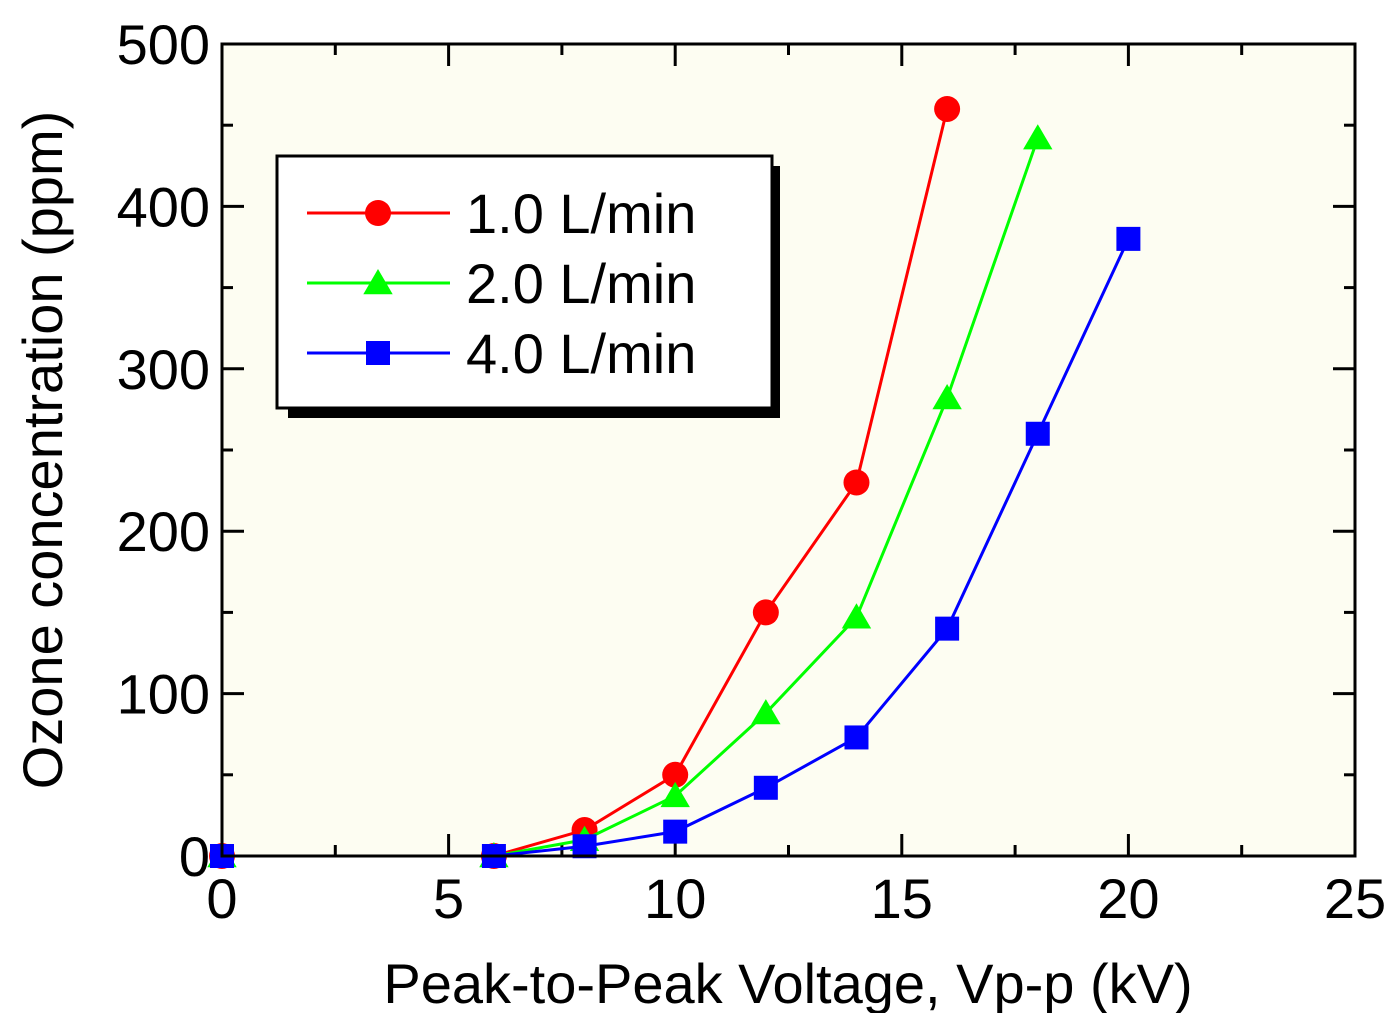 This screenshot has width=1399, height=1013. What do you see at coordinates (163, 694) in the screenshot?
I see `y-tick-label: 100` at bounding box center [163, 694].